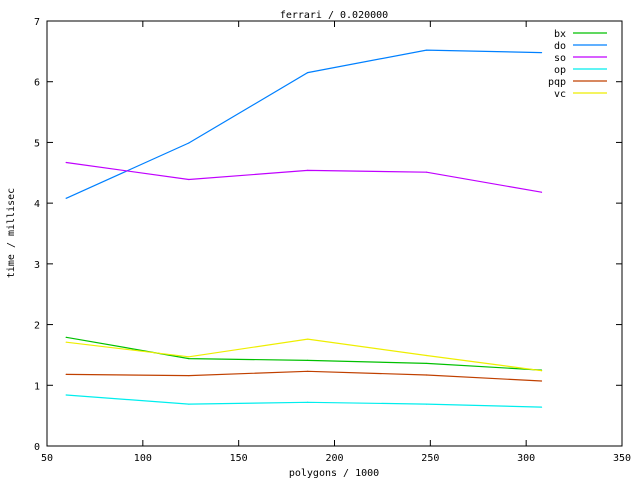  I want to click on x-tick-label: 300, so click(526, 458).